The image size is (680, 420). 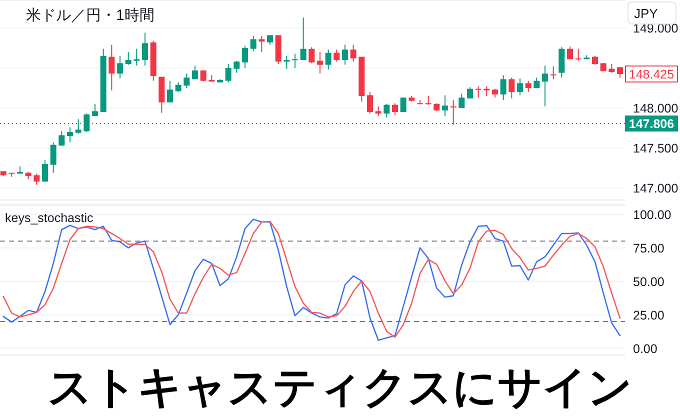 What do you see at coordinates (340, 387) in the screenshot?
I see `text: ストキャスティクスにサイン` at bounding box center [340, 387].